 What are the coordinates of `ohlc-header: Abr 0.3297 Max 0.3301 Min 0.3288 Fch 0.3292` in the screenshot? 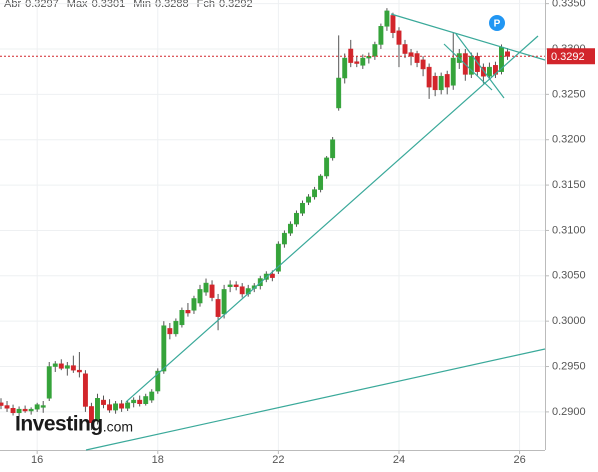 It's located at (128, 5).